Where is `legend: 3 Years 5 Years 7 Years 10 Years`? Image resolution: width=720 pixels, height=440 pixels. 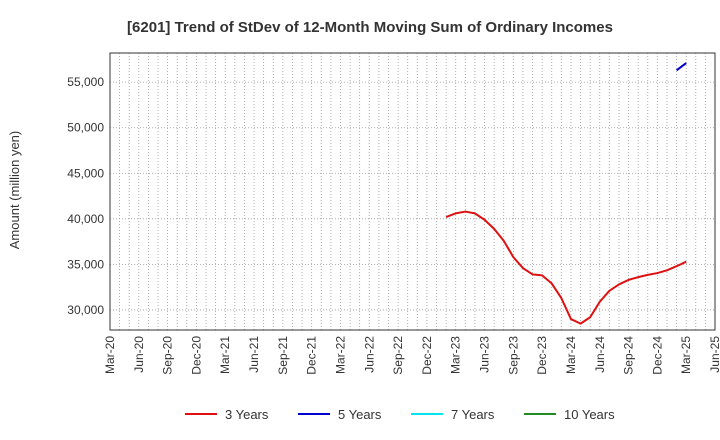 legend: 3 Years 5 Years 7 Years 10 Years is located at coordinates (400, 414).